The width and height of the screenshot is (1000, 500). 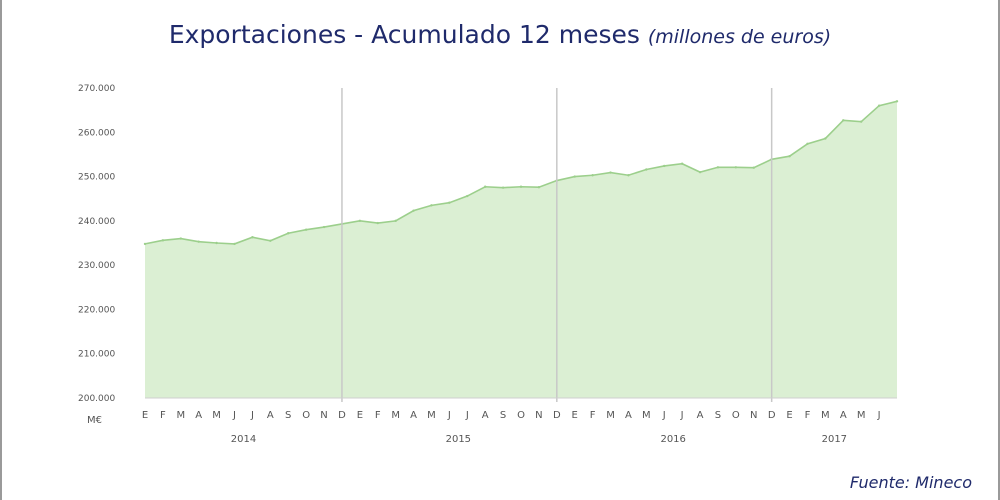 I want to click on x-tick-year-label: 2015, so click(x=458, y=439).